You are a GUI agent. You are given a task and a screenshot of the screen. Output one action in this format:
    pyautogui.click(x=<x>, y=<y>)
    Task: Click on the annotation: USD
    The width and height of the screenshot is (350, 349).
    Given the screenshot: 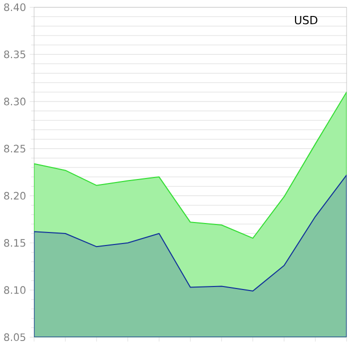 What is the action you would take?
    pyautogui.click(x=306, y=20)
    